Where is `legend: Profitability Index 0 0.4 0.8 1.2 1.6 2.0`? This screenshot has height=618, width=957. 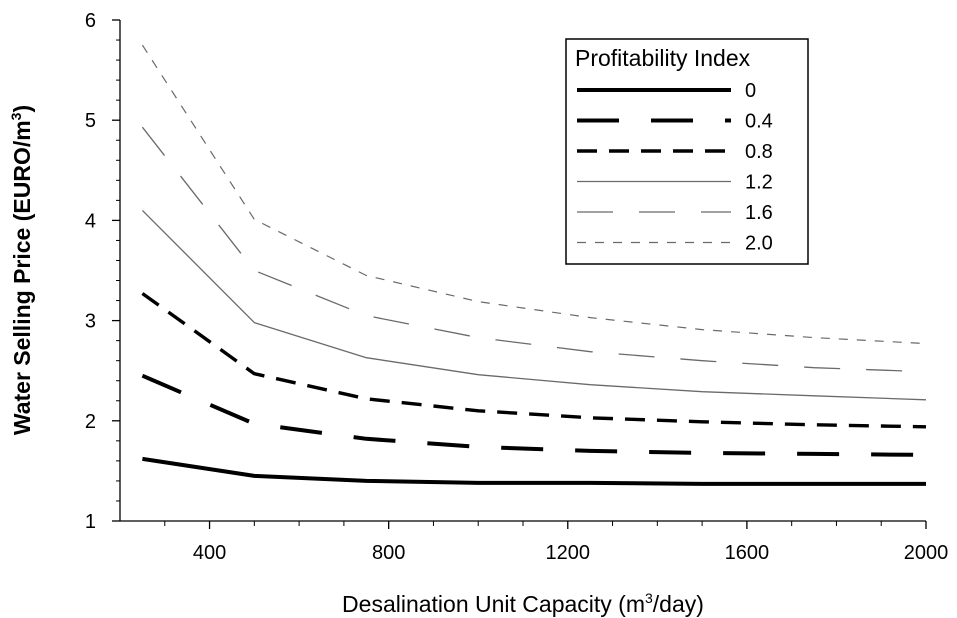
legend: Profitability Index 0 0.4 0.8 1.2 1.6 2.0 is located at coordinates (687, 151).